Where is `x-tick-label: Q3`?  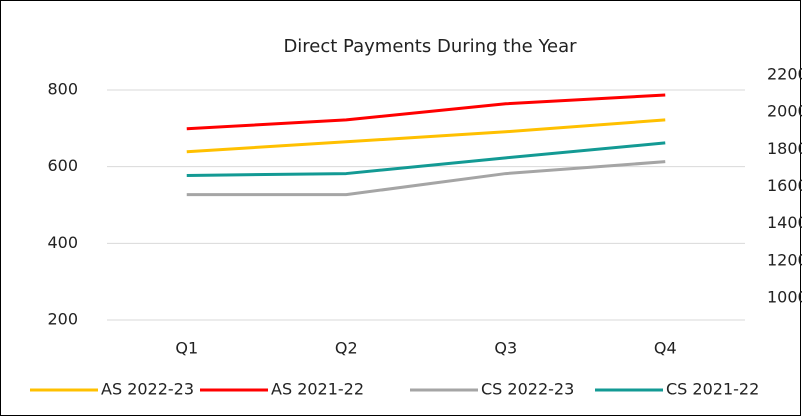
x-tick-label: Q3 is located at coordinates (505, 348).